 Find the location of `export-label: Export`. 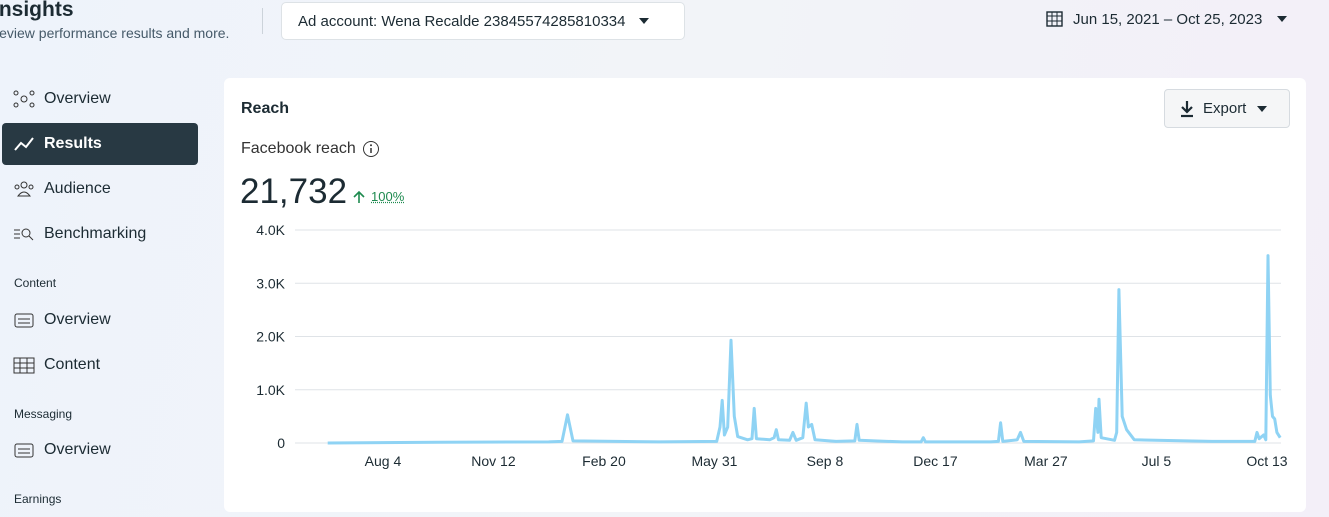

export-label: Export is located at coordinates (1225, 108).